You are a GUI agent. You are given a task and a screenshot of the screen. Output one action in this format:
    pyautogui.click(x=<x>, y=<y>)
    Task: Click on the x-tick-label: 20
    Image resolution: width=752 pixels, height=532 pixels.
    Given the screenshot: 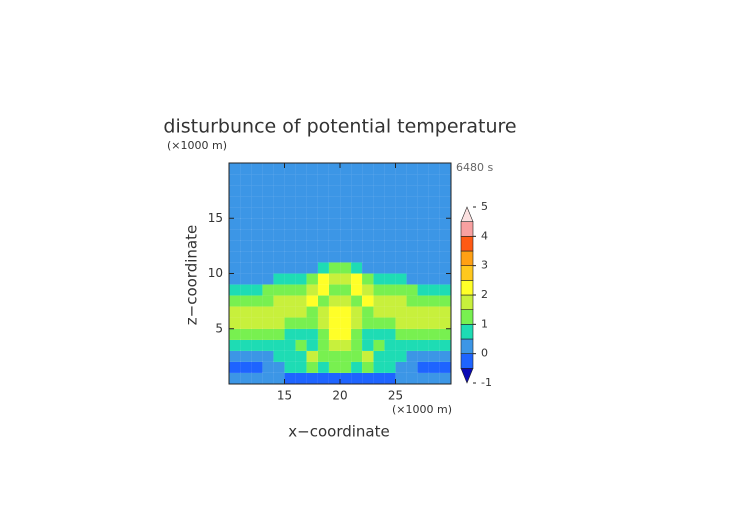 What is the action you would take?
    pyautogui.click(x=339, y=396)
    